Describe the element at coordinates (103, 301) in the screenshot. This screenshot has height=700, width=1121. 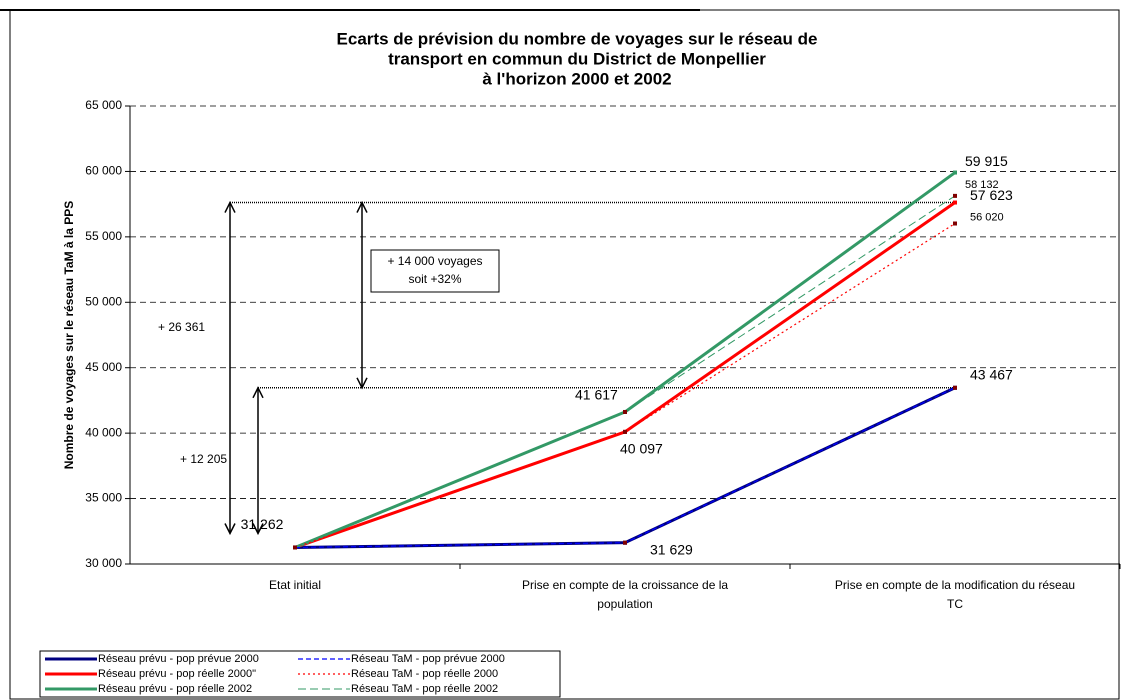
I see `y-tick-label: 50 000` at that location.